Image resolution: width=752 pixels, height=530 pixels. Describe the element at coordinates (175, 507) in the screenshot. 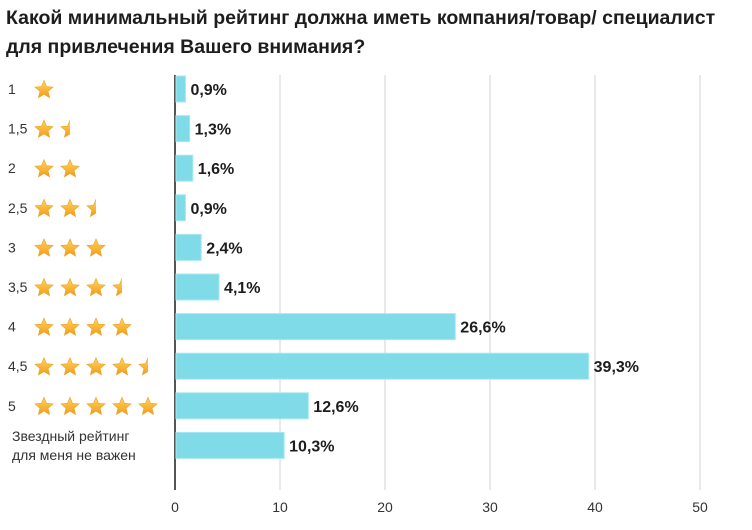

I see `x-tick-label: 0` at that location.